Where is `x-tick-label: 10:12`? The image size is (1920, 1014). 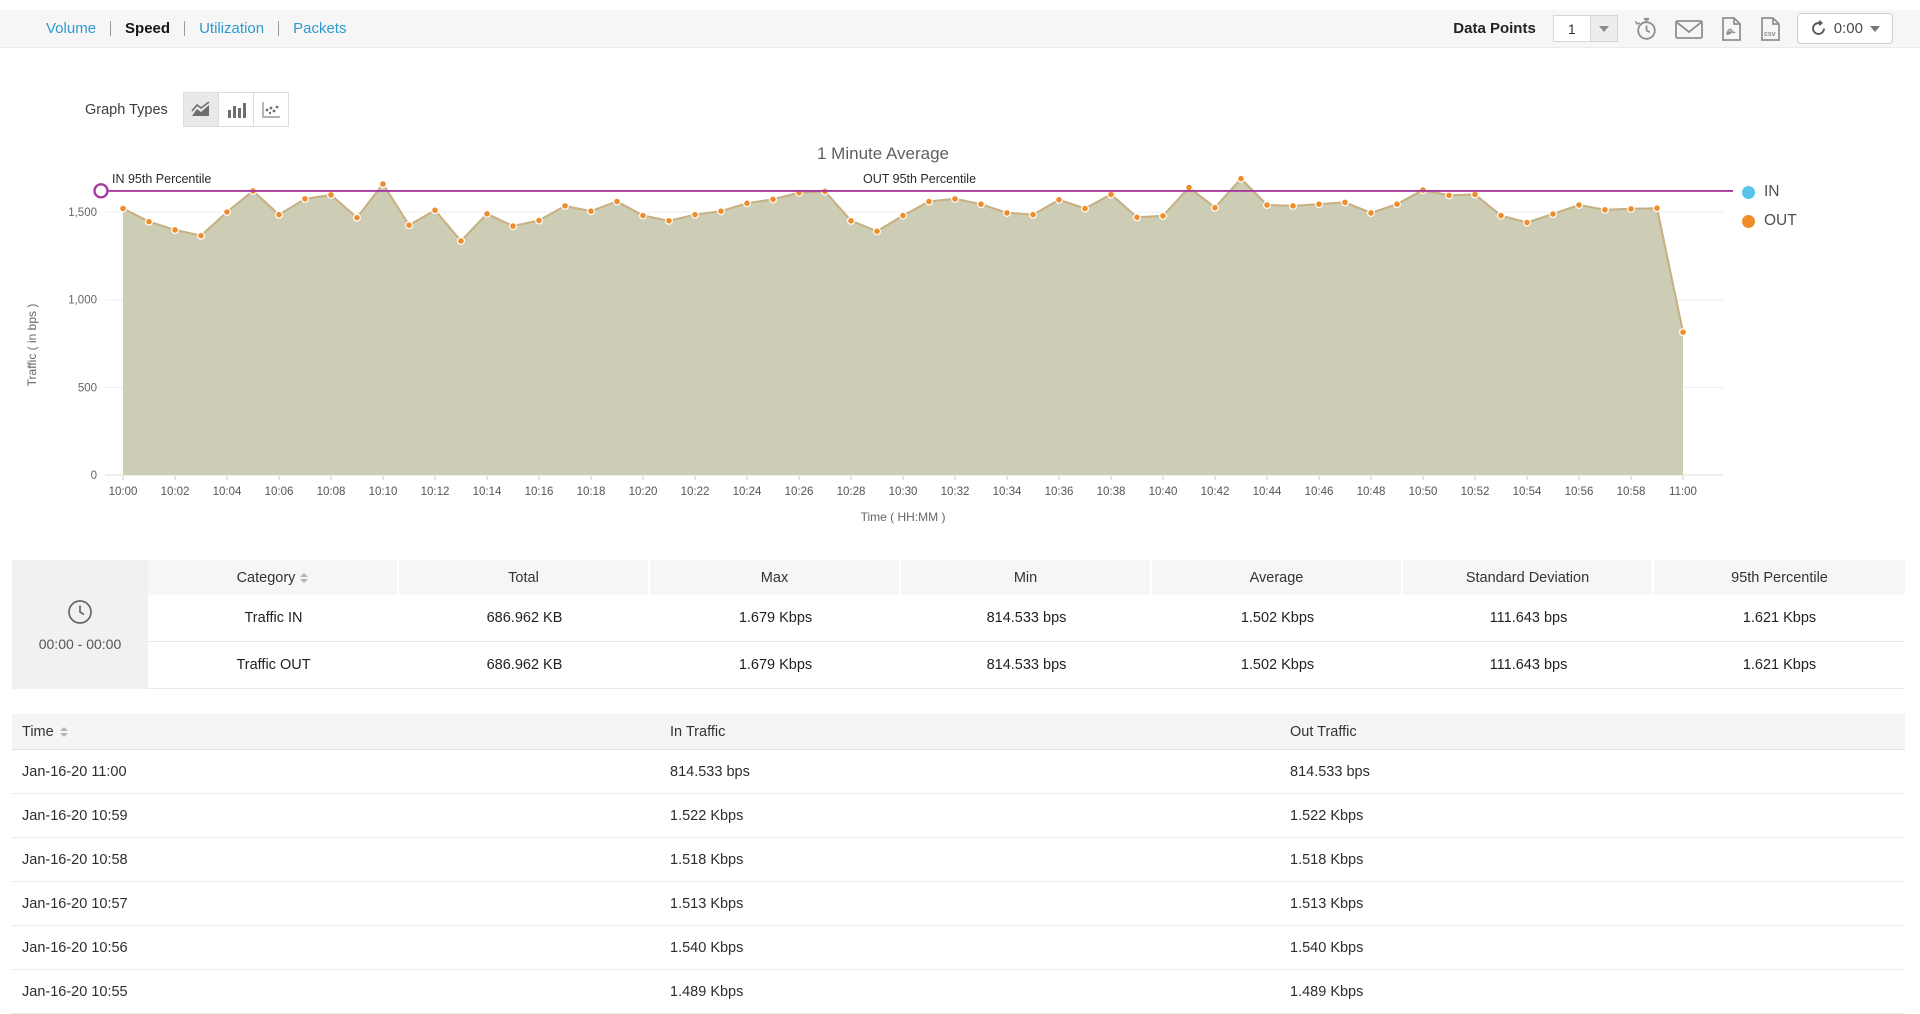
x-tick-label: 10:12 is located at coordinates (435, 492).